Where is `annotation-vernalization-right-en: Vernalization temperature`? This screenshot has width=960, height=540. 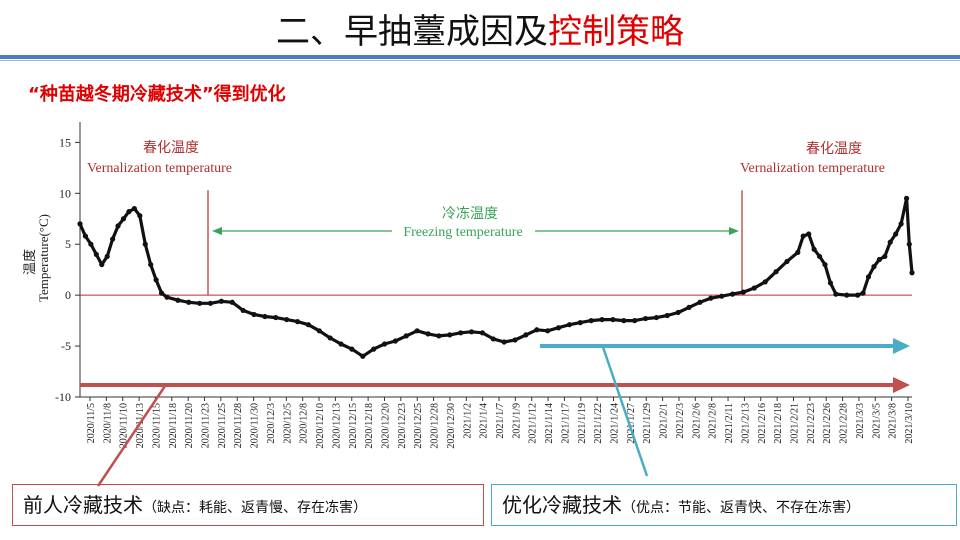 annotation-vernalization-right-en: Vernalization temperature is located at coordinates (812, 168).